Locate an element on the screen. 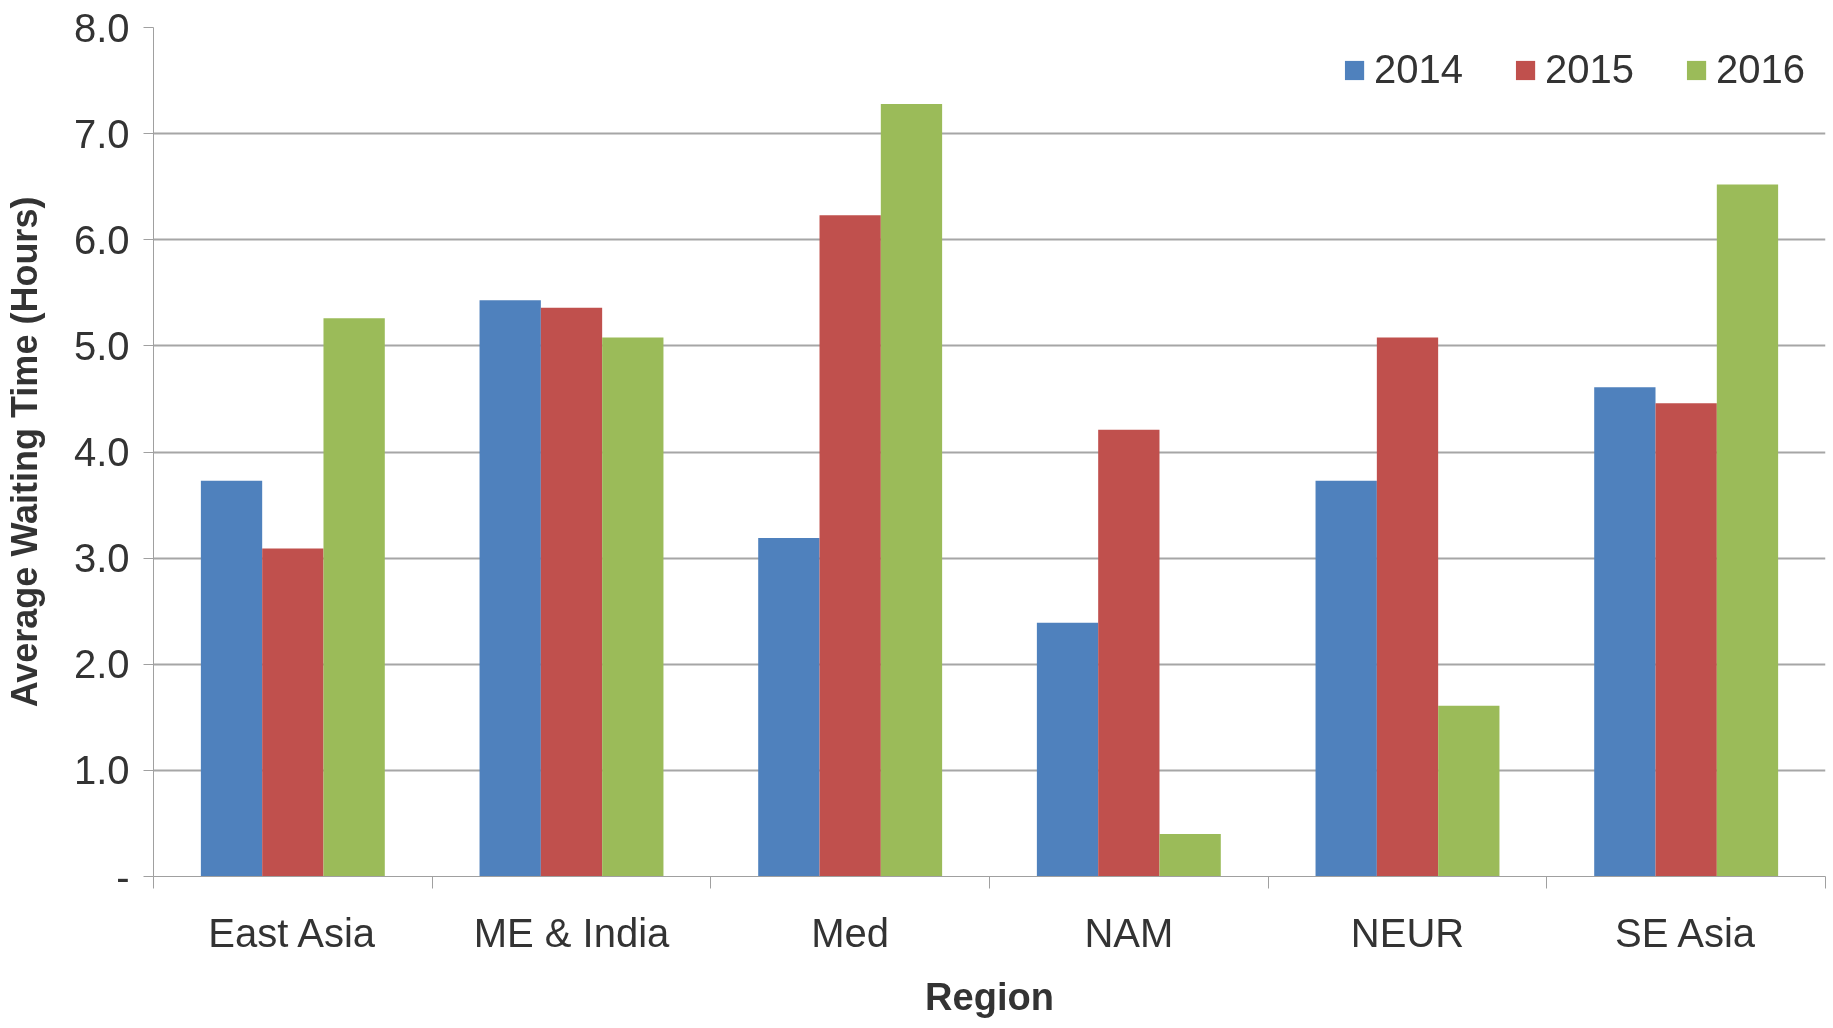 This screenshot has height=1028, width=1833. y-axis-title: Average Waiting Time (Hours) is located at coordinates (24, 452).